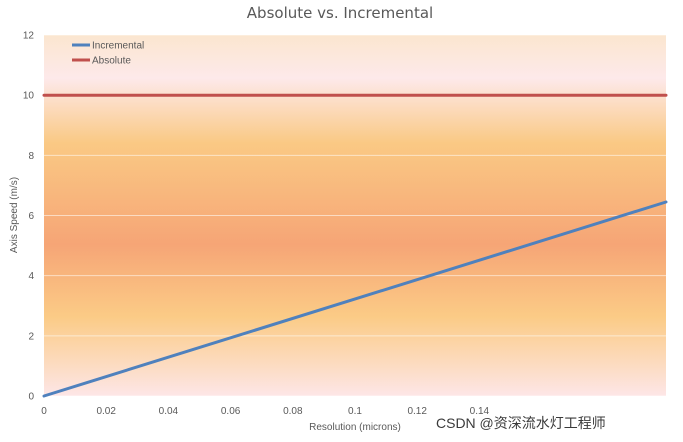  What do you see at coordinates (293, 411) in the screenshot?
I see `x-tick-label: 0.08` at bounding box center [293, 411].